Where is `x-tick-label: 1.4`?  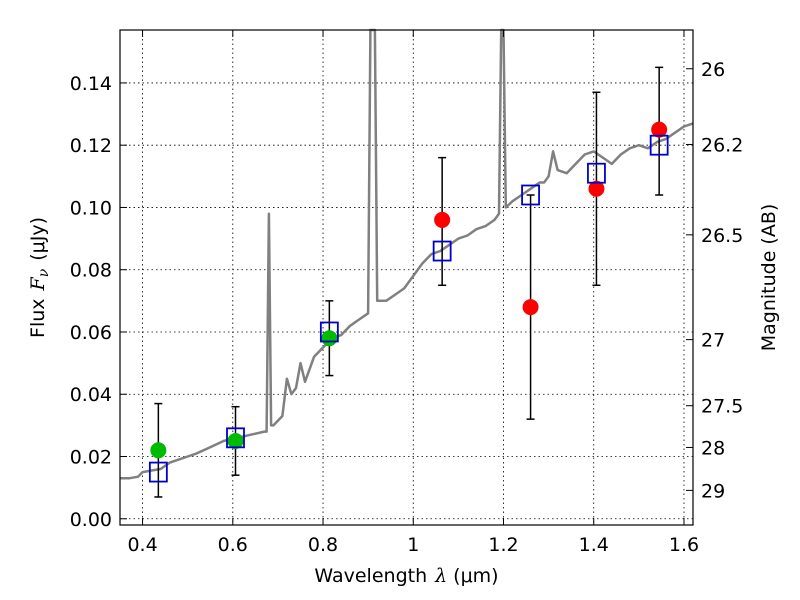
x-tick-label: 1.4 is located at coordinates (594, 545).